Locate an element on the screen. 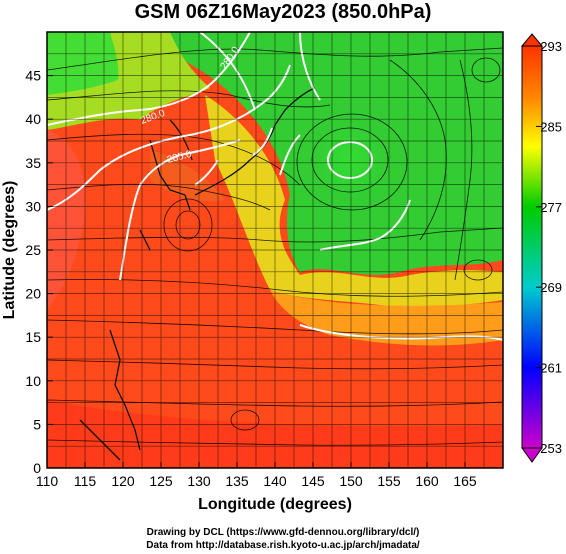 The width and height of the screenshot is (566, 554). y-tick-label: 40 is located at coordinates (33, 119).